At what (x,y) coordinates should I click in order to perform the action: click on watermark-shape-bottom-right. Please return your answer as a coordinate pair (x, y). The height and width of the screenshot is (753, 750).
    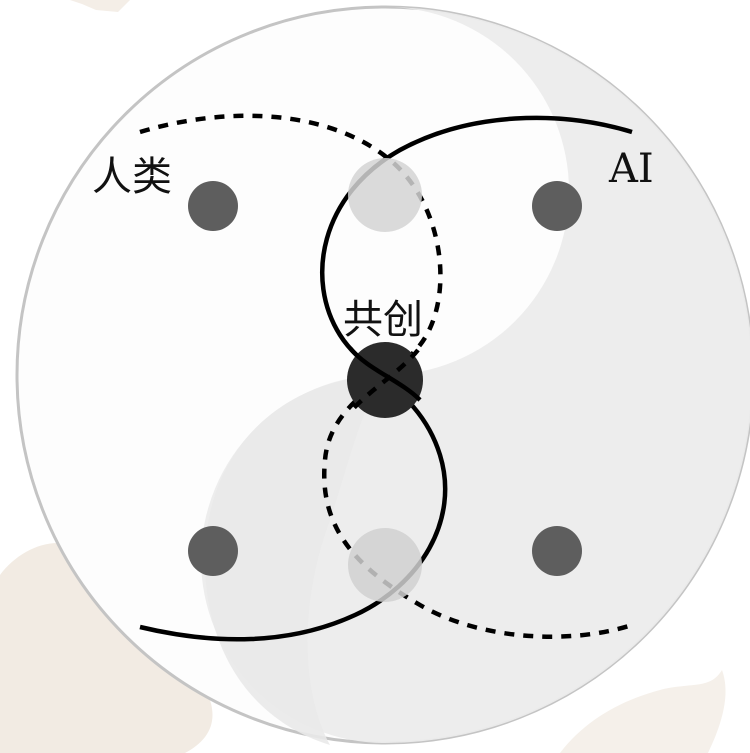
    Looking at the image, I should click on (643, 711).